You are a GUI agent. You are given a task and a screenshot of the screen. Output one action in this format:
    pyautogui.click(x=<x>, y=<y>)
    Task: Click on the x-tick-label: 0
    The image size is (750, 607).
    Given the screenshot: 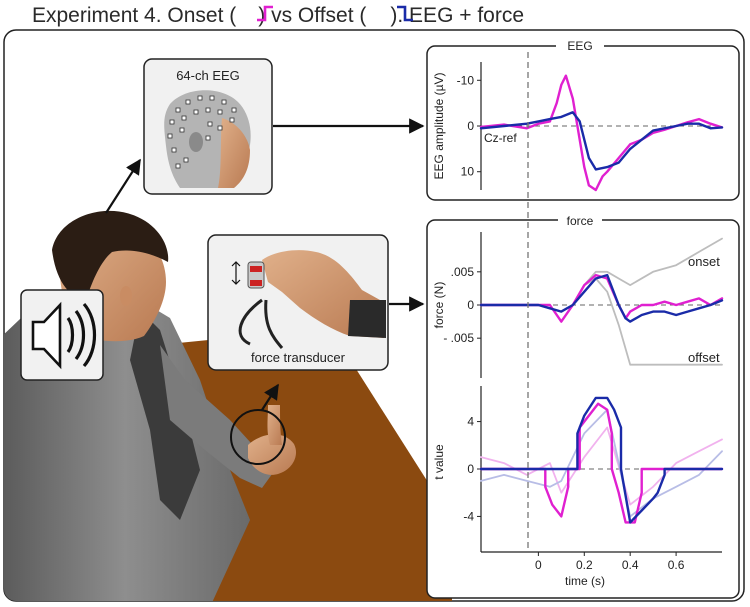 What is the action you would take?
    pyautogui.click(x=538, y=565)
    